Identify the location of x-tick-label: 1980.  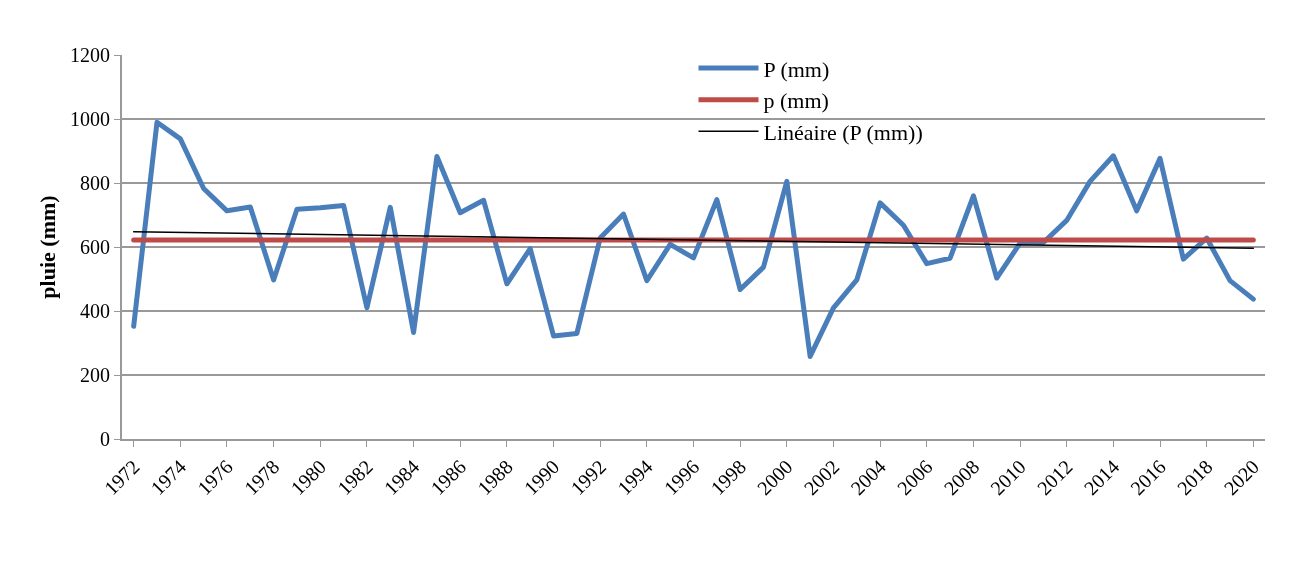
(308, 477).